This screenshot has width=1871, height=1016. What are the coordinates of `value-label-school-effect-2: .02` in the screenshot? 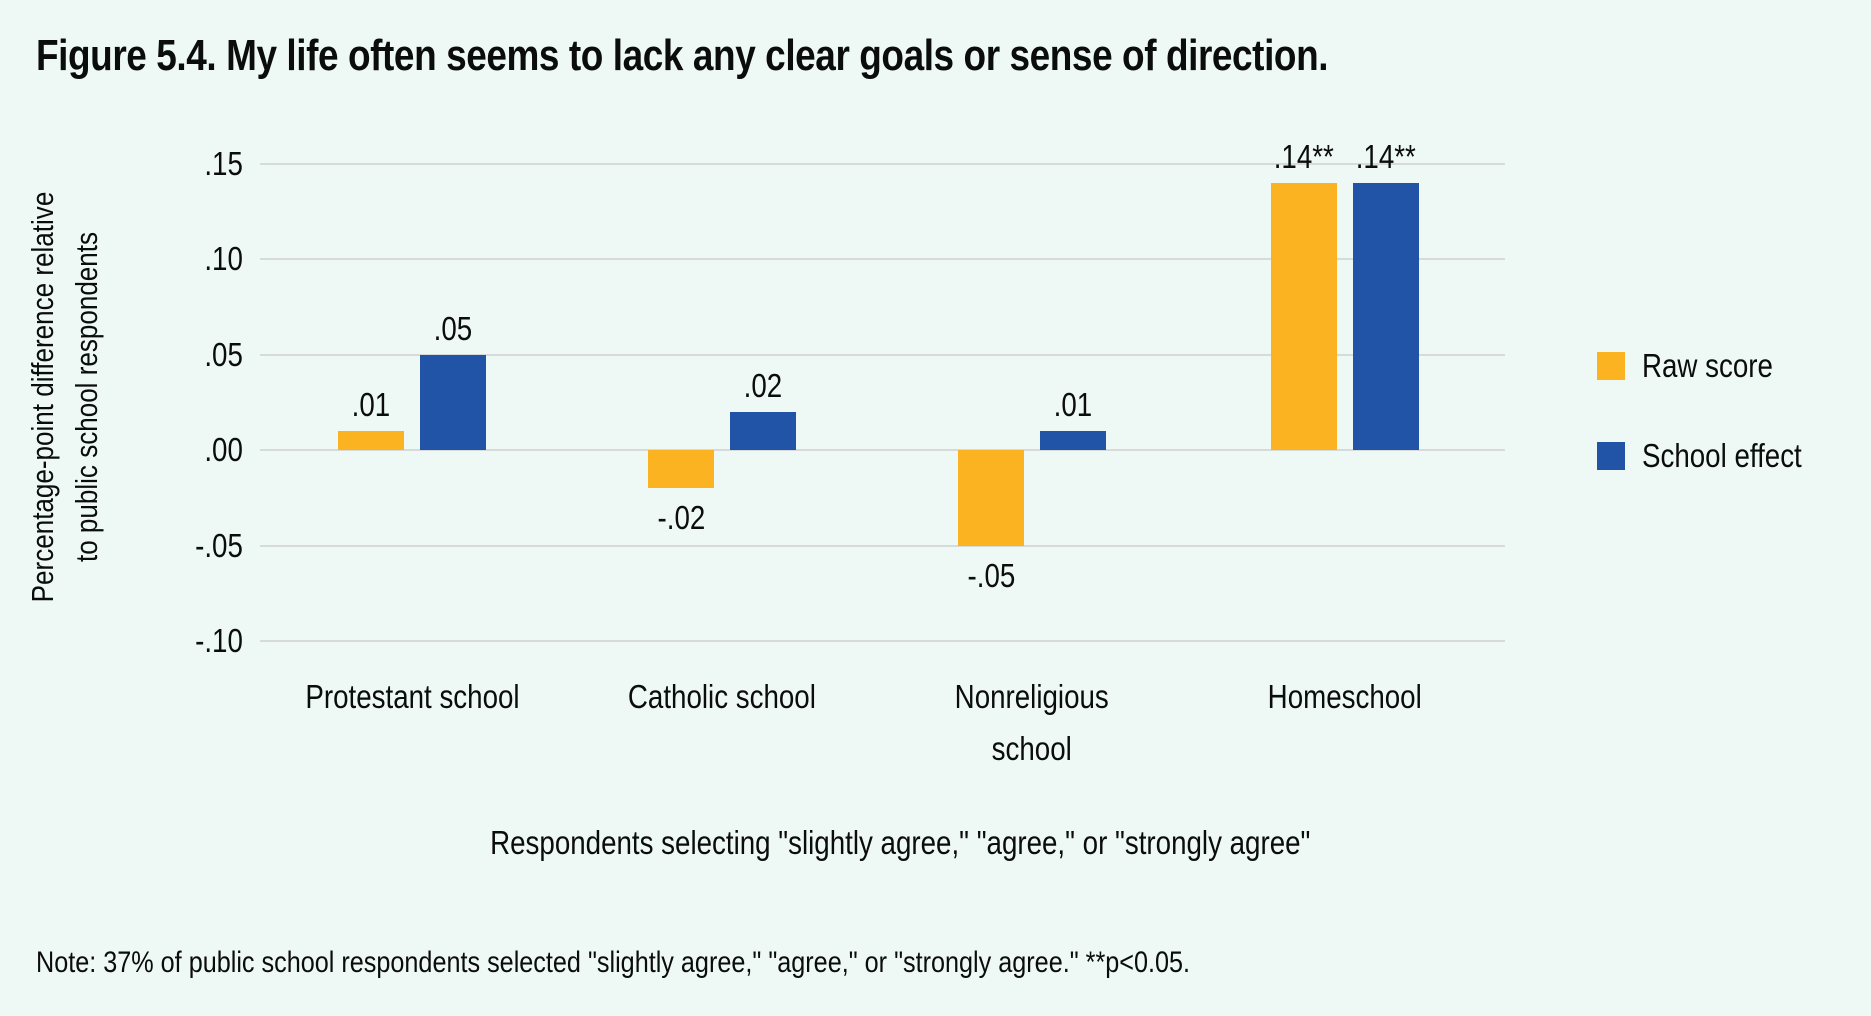 It's located at (763, 386).